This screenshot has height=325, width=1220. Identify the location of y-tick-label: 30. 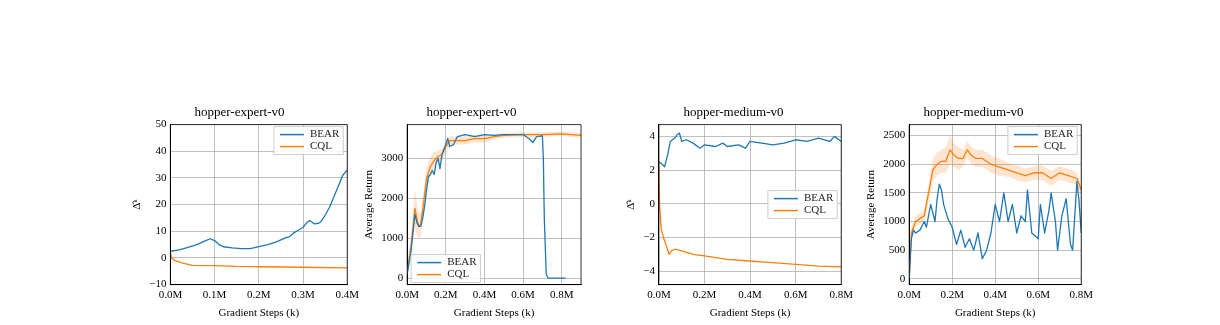
(161, 176).